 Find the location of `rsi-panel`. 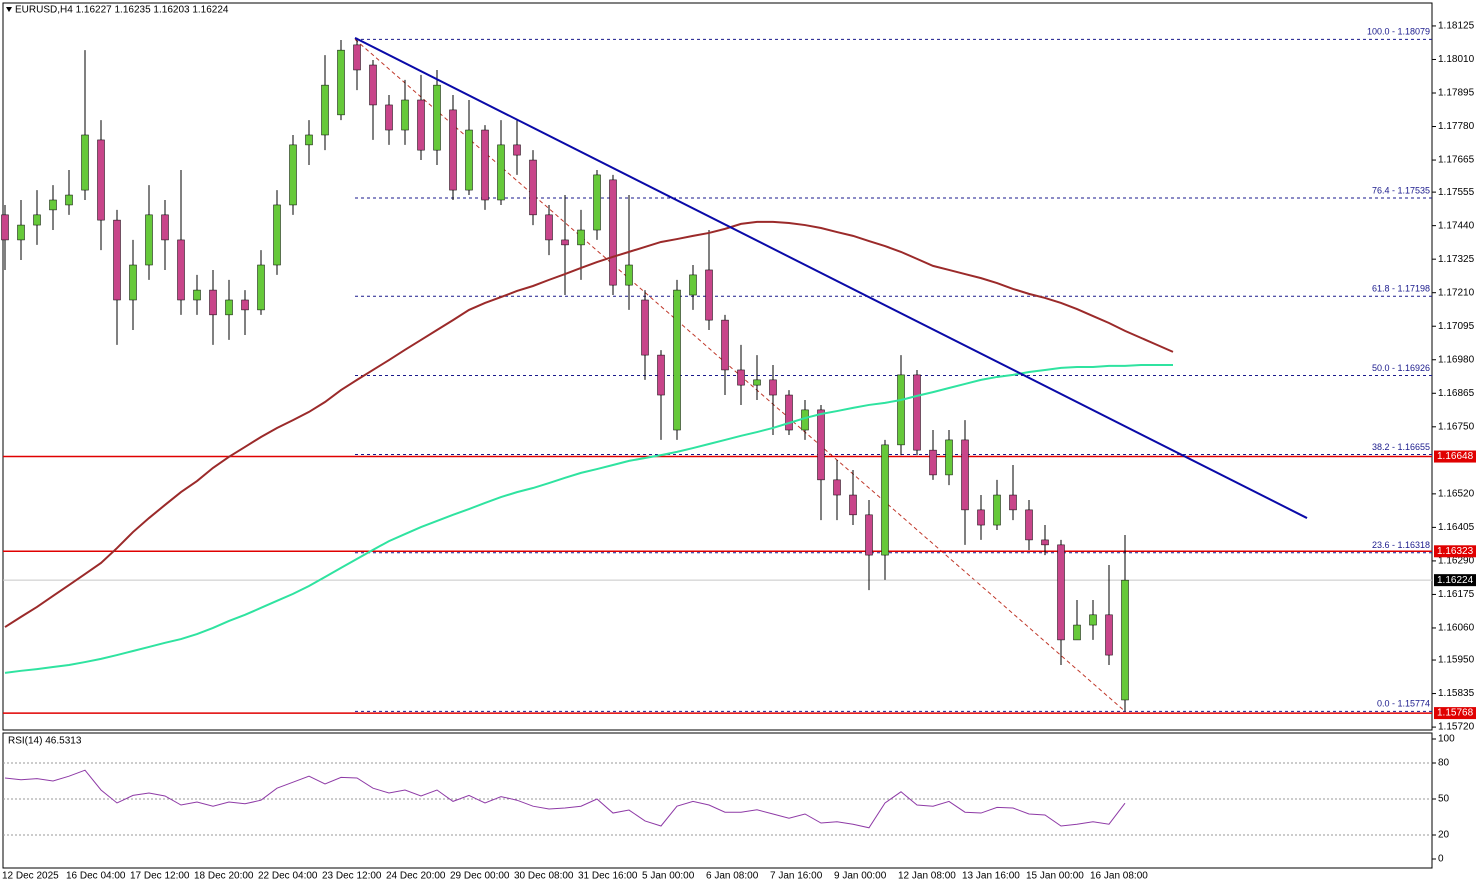

rsi-panel is located at coordinates (717, 800).